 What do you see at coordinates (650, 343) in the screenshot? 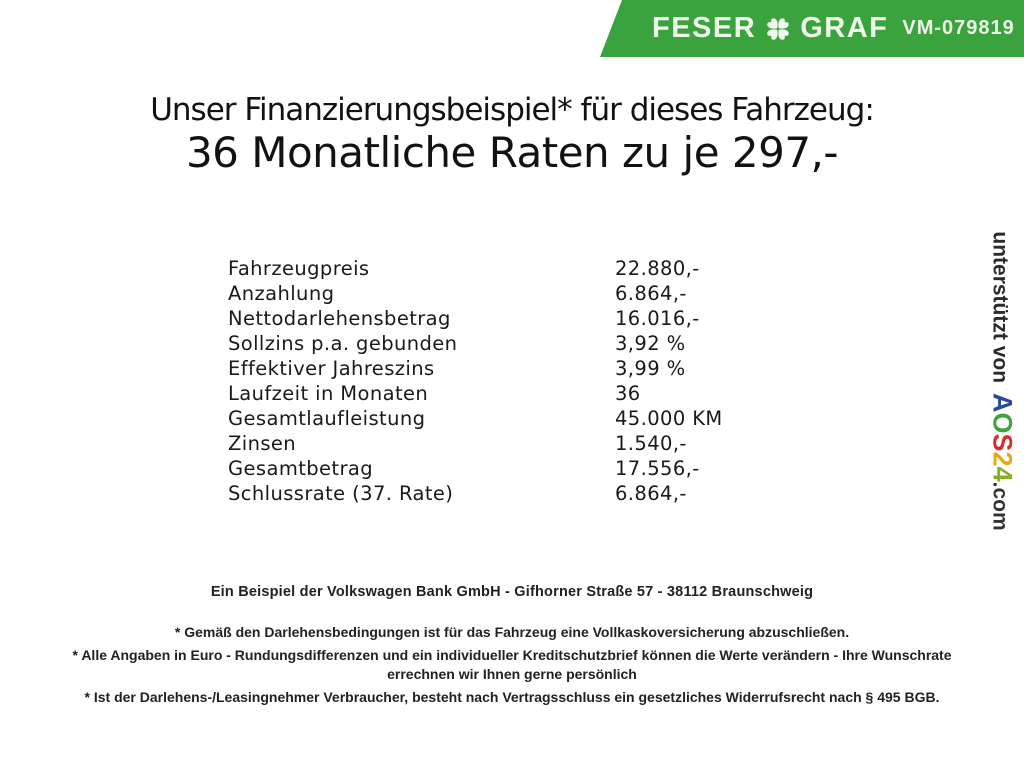
I see `finance-value: 3,92 %` at bounding box center [650, 343].